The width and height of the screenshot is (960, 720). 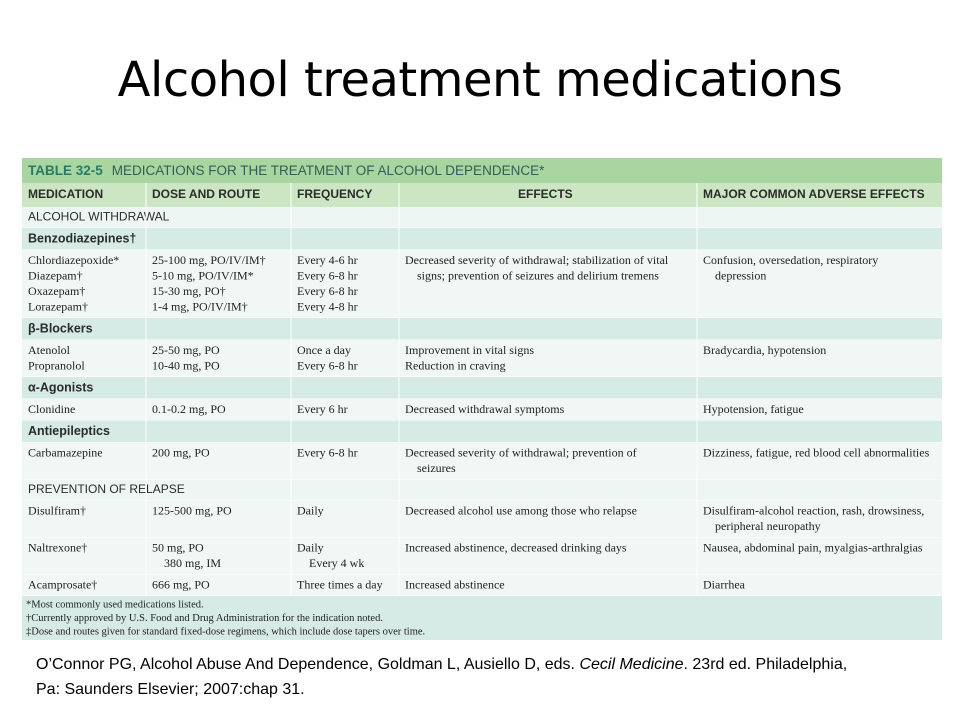 What do you see at coordinates (181, 584) in the screenshot?
I see `cell-text: 666 mg, PO` at bounding box center [181, 584].